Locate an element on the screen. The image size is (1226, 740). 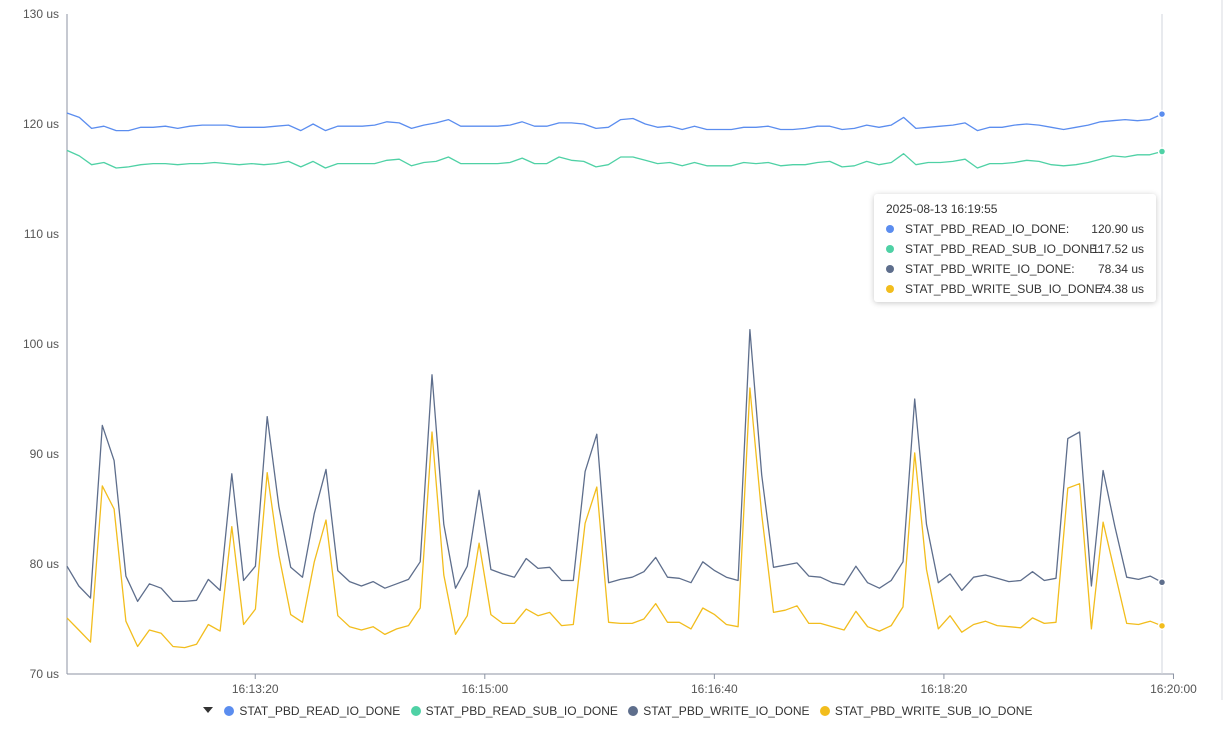
legend-toggle-caret-icon is located at coordinates (208, 710).